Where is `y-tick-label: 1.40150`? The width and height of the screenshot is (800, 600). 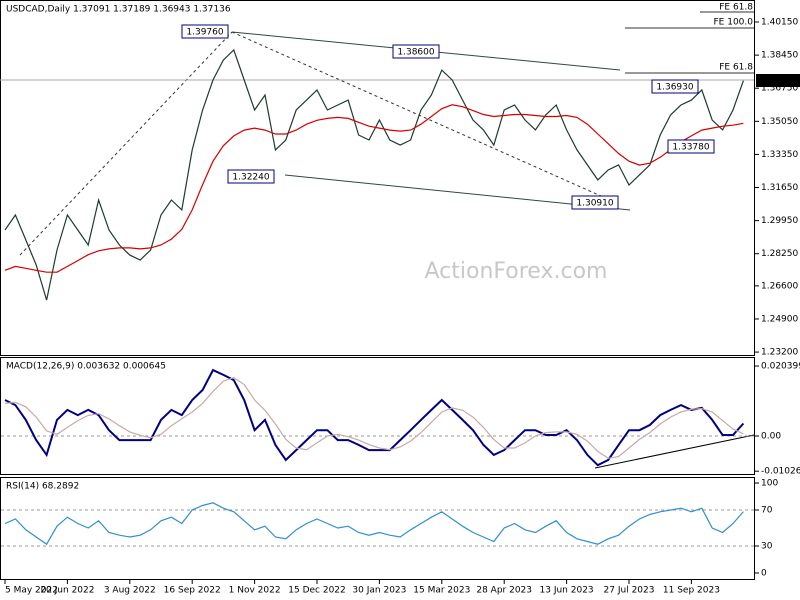
y-tick-label: 1.40150 is located at coordinates (779, 23).